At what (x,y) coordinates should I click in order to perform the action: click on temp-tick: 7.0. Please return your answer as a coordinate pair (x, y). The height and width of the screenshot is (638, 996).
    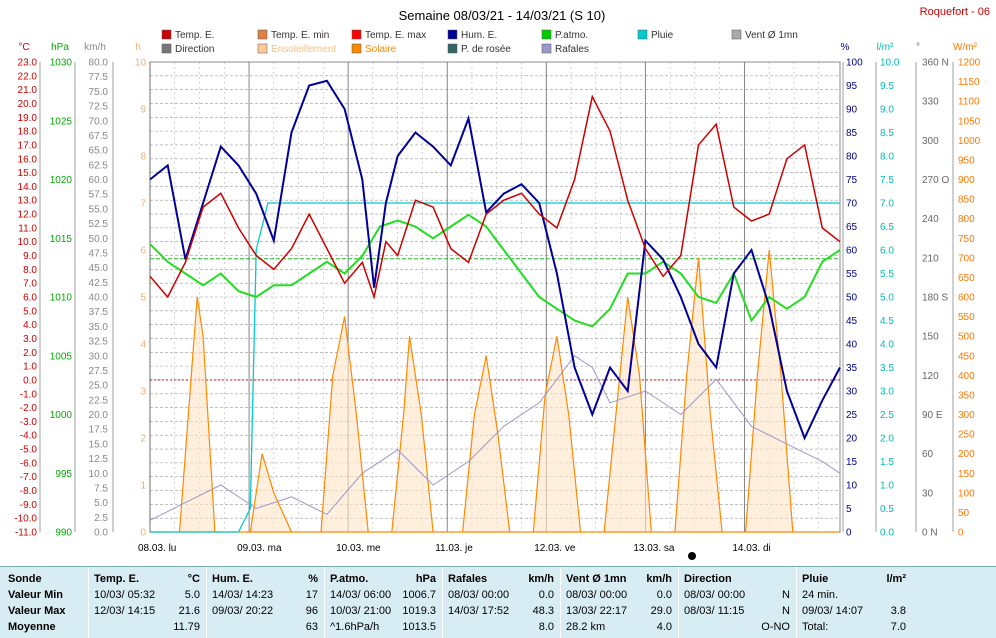
    Looking at the image, I should click on (30, 284).